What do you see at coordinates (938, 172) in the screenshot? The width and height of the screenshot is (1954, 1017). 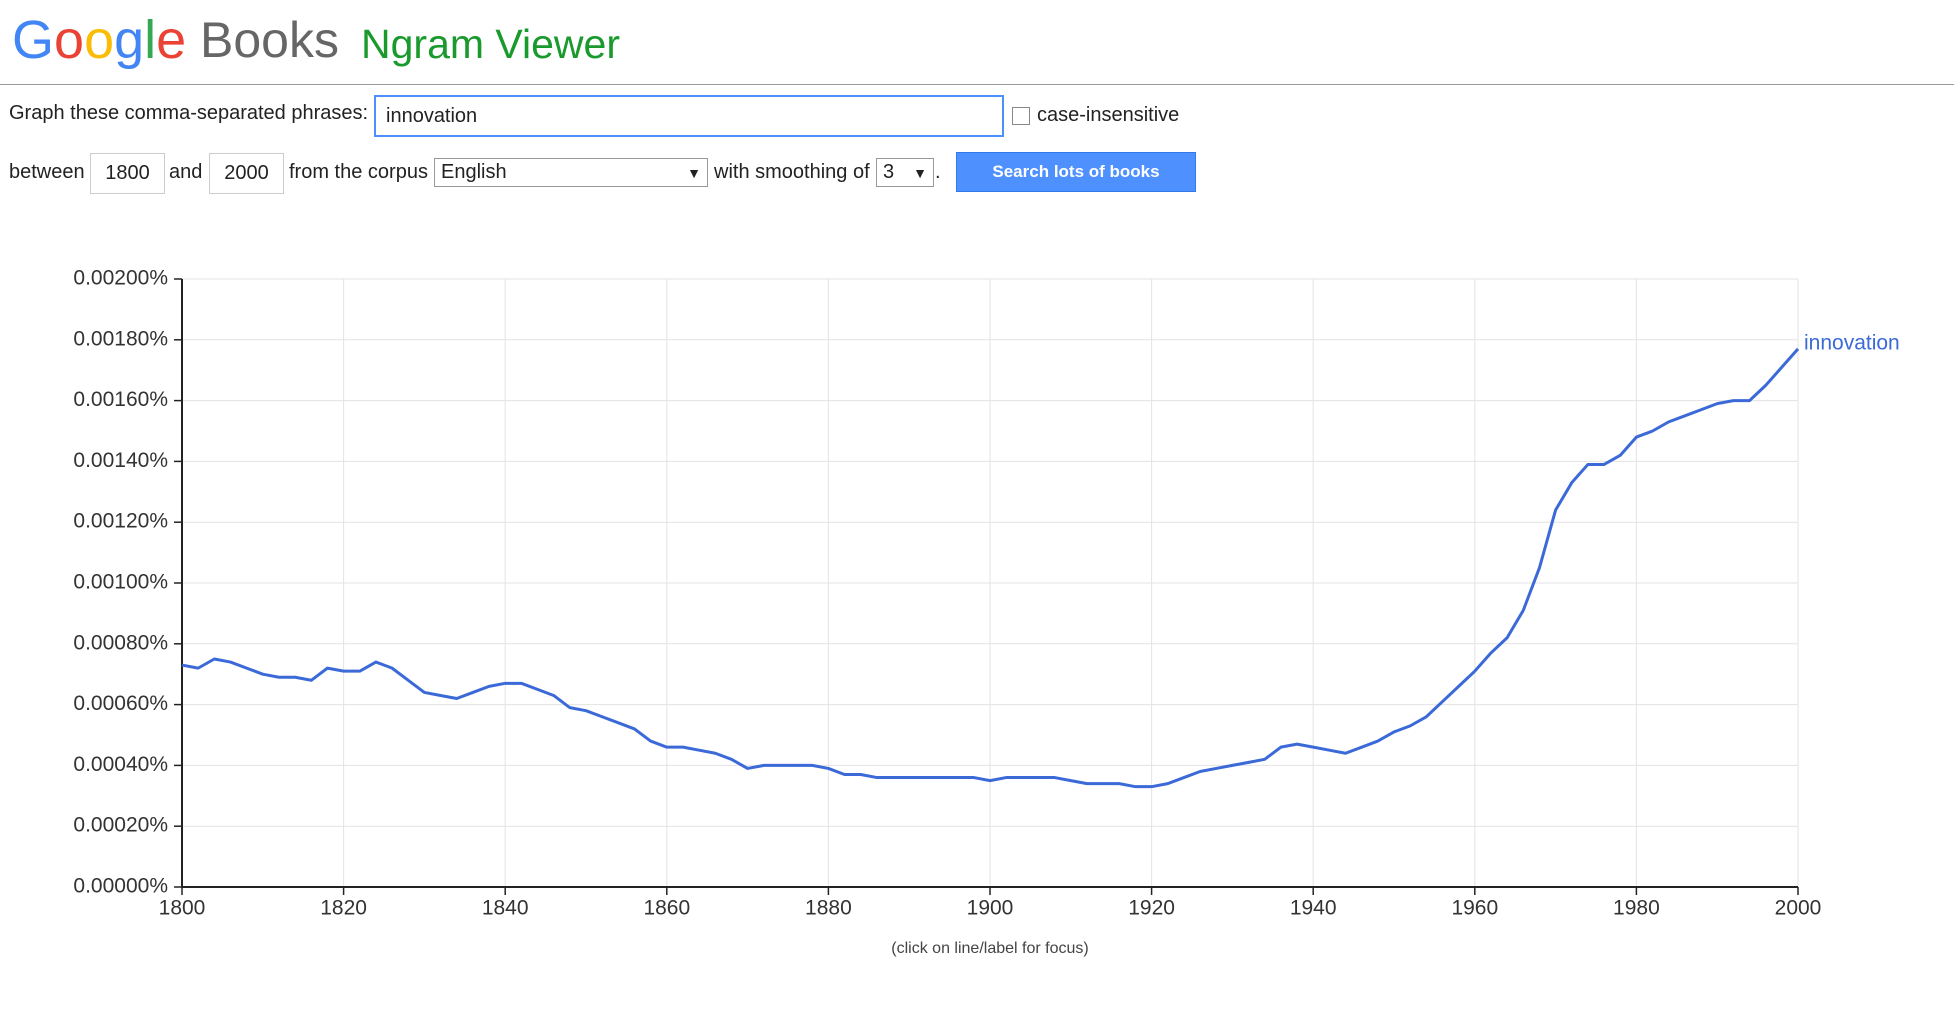 I see `period: .` at bounding box center [938, 172].